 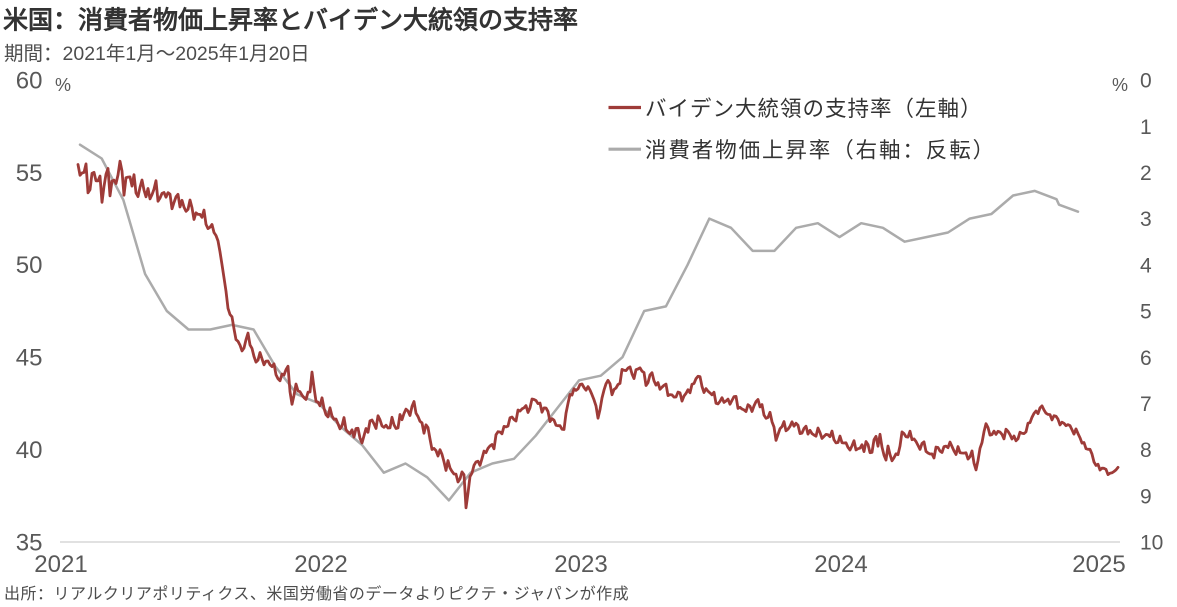 I want to click on svg-text: 4, so click(x=1146, y=265).